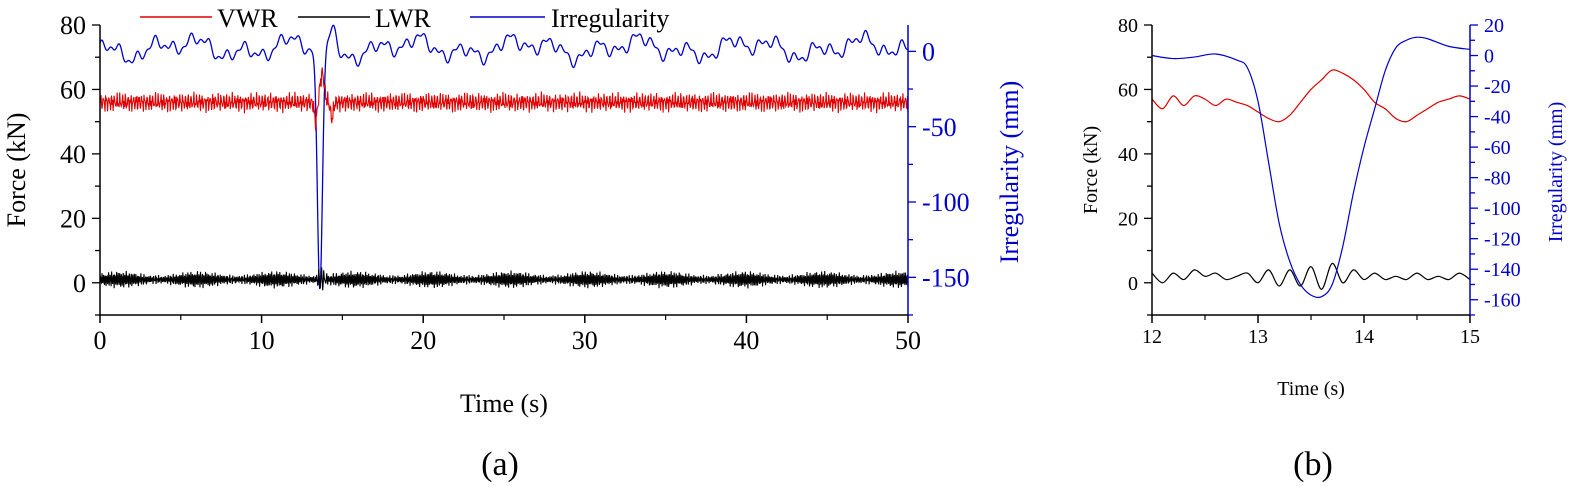 The height and width of the screenshot is (487, 1573). Describe the element at coordinates (1502, 270) in the screenshot. I see `panel-b-y2-tick-label: -140` at that location.